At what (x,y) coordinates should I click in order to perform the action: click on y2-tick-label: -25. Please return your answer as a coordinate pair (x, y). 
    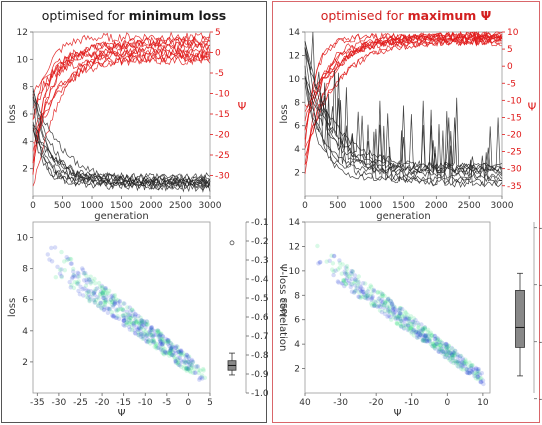
    Looking at the image, I should click on (514, 153).